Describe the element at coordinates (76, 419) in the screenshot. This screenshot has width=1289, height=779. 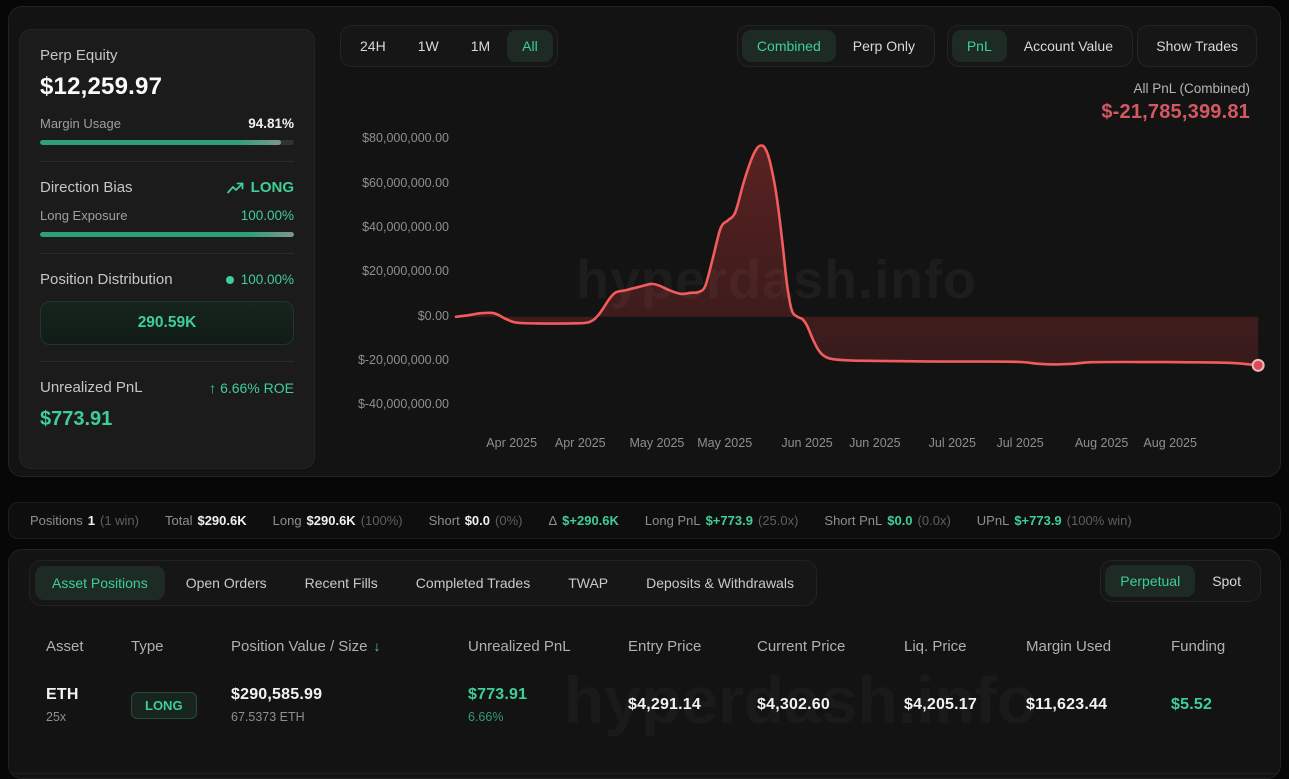
I see `unrealized-pnl-value: $773.91` at that location.